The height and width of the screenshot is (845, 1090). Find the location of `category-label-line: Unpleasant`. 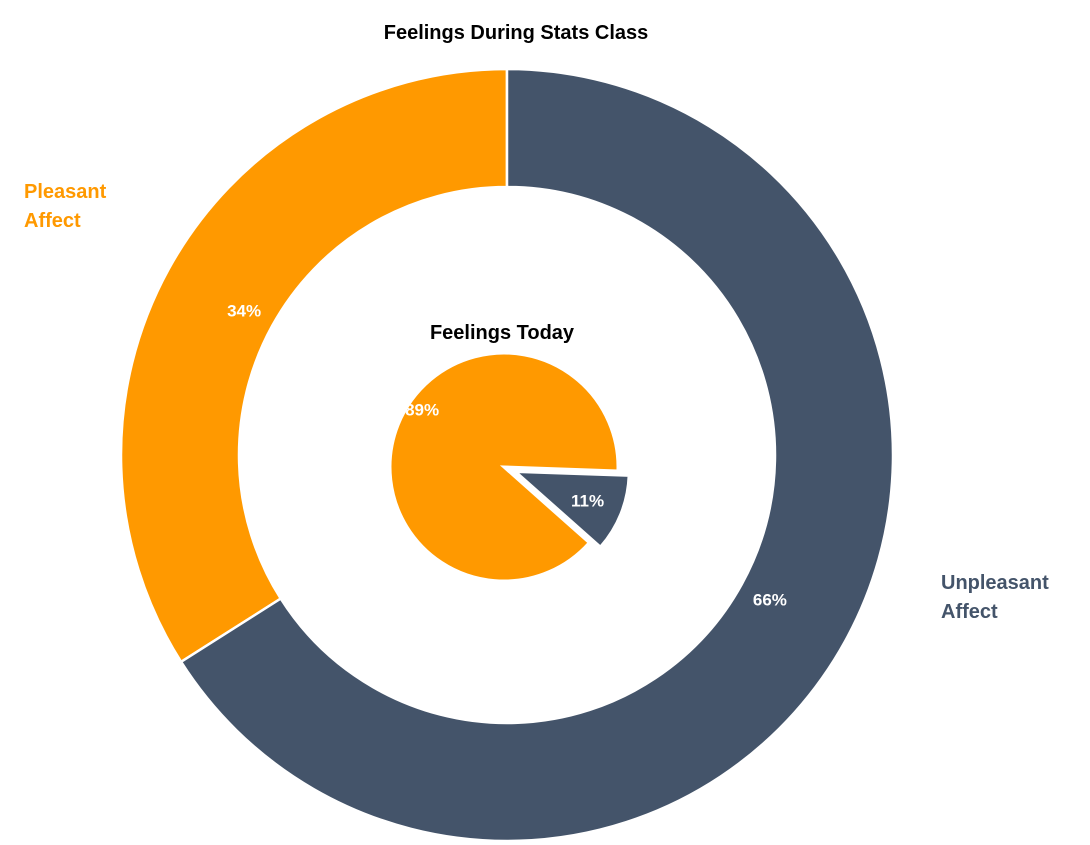

category-label-line: Unpleasant is located at coordinates (995, 583).